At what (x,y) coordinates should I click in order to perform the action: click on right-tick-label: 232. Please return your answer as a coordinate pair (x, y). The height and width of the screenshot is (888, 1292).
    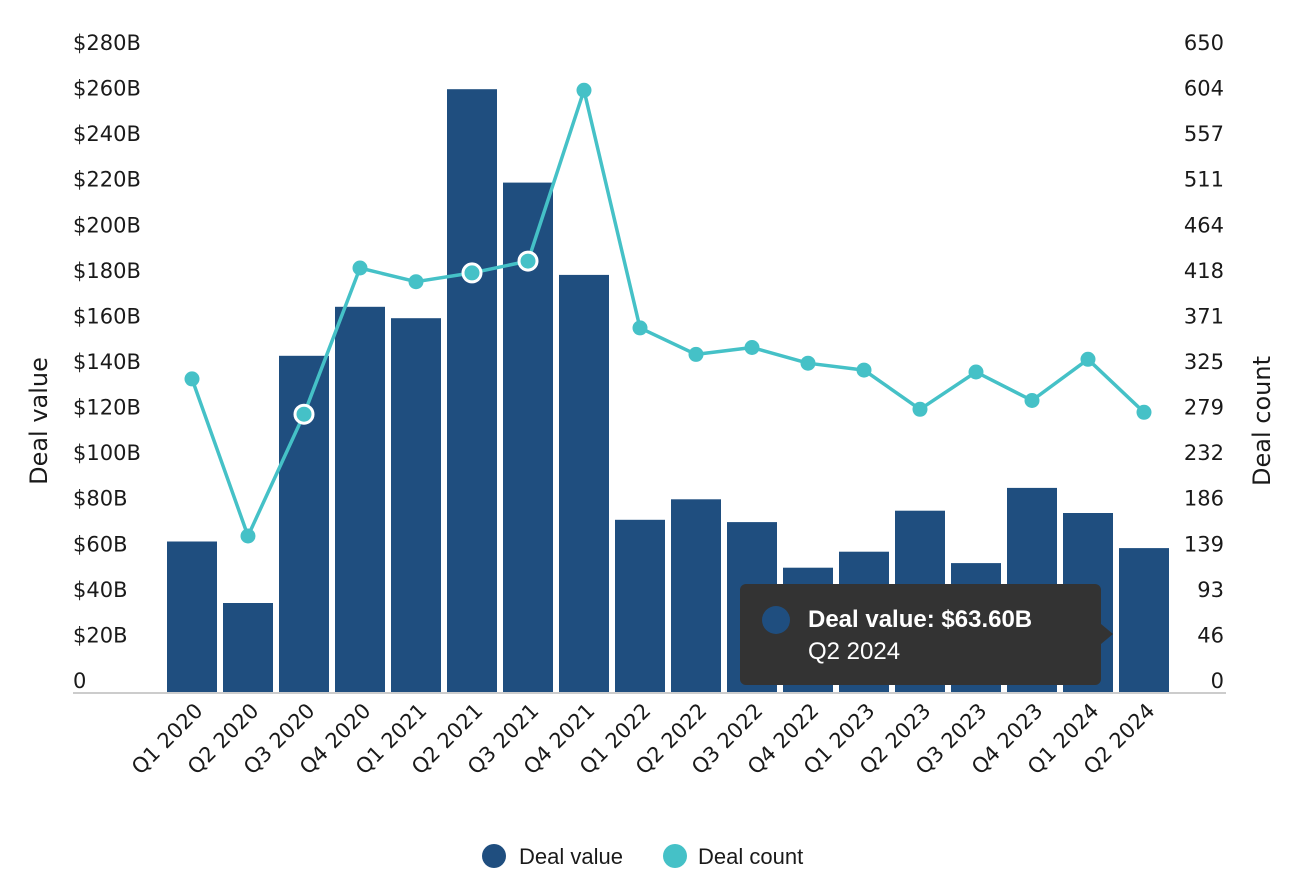
    Looking at the image, I should click on (1204, 453).